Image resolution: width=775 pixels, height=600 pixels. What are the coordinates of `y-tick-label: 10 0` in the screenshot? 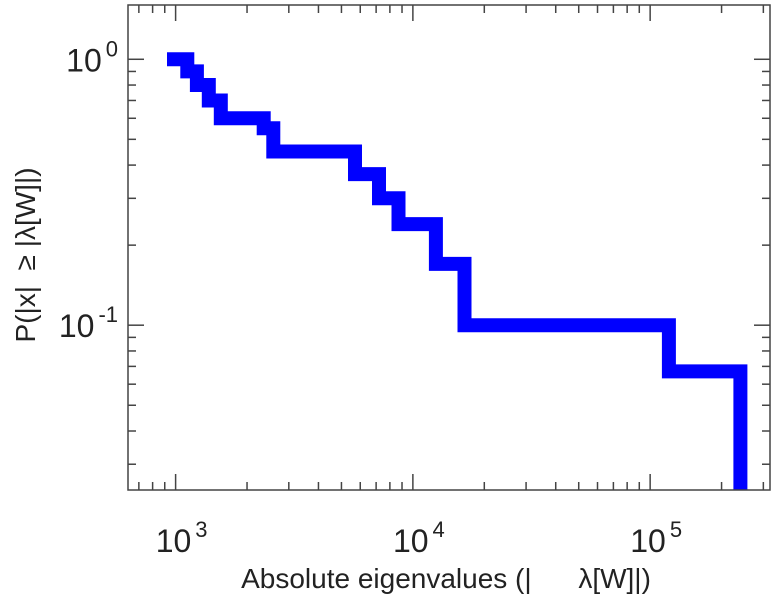 It's located at (92, 57).